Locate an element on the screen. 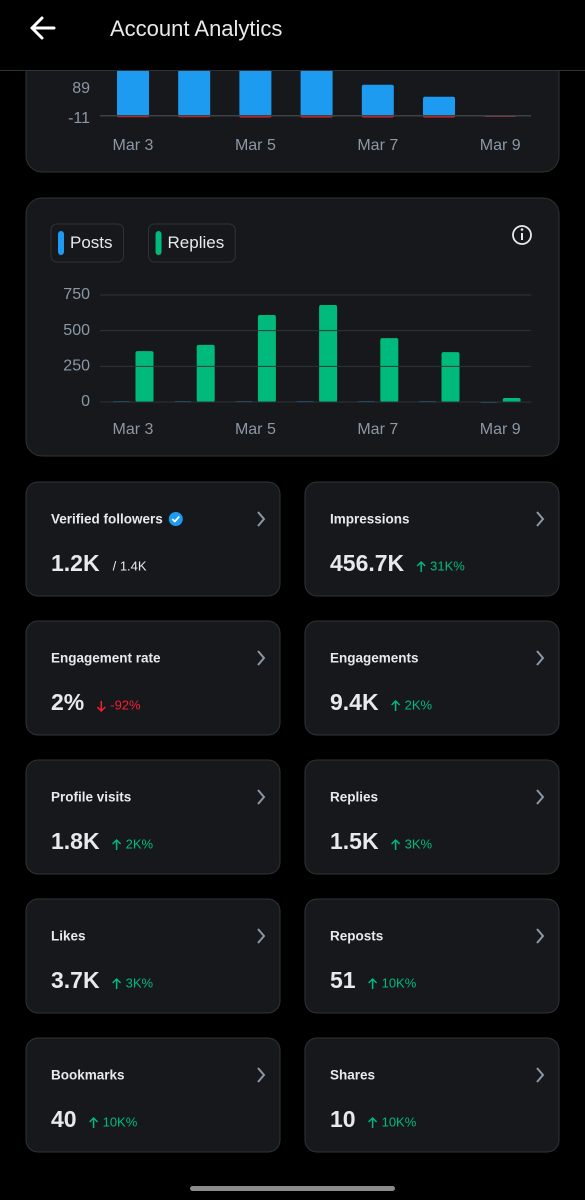  legend-item: Replies is located at coordinates (192, 243).